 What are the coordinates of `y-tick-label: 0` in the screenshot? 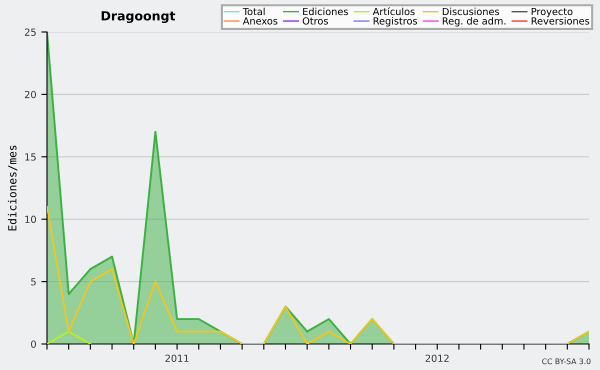 It's located at (33, 344).